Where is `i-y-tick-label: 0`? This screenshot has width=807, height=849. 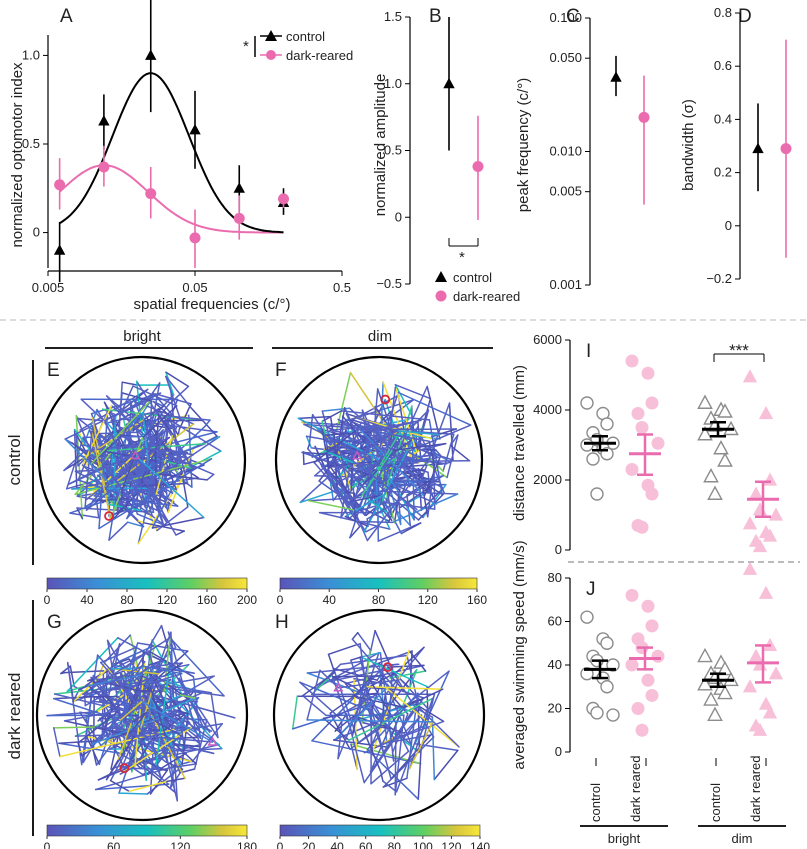 i-y-tick-label: 0 is located at coordinates (558, 549).